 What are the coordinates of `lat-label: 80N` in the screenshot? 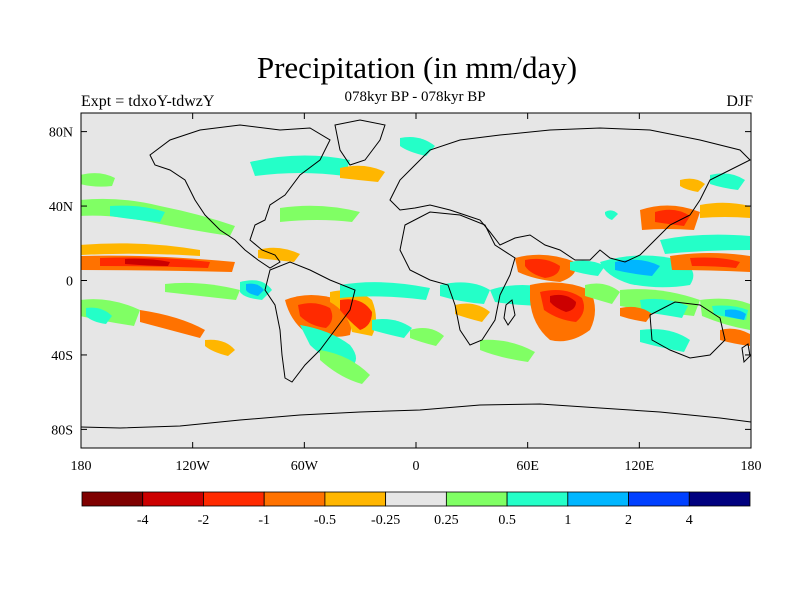 It's located at (61, 133).